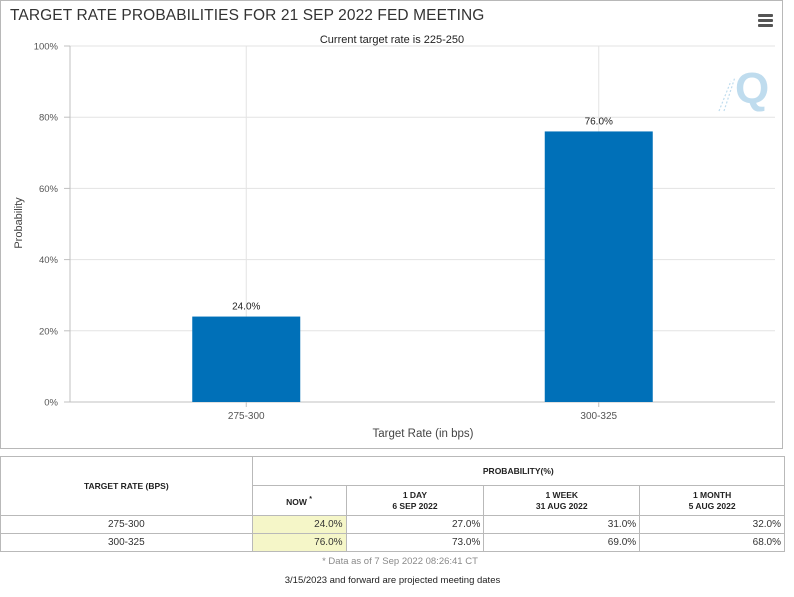 The image size is (794, 597). What do you see at coordinates (765, 20) in the screenshot?
I see `menu-hamburger-icon` at bounding box center [765, 20].